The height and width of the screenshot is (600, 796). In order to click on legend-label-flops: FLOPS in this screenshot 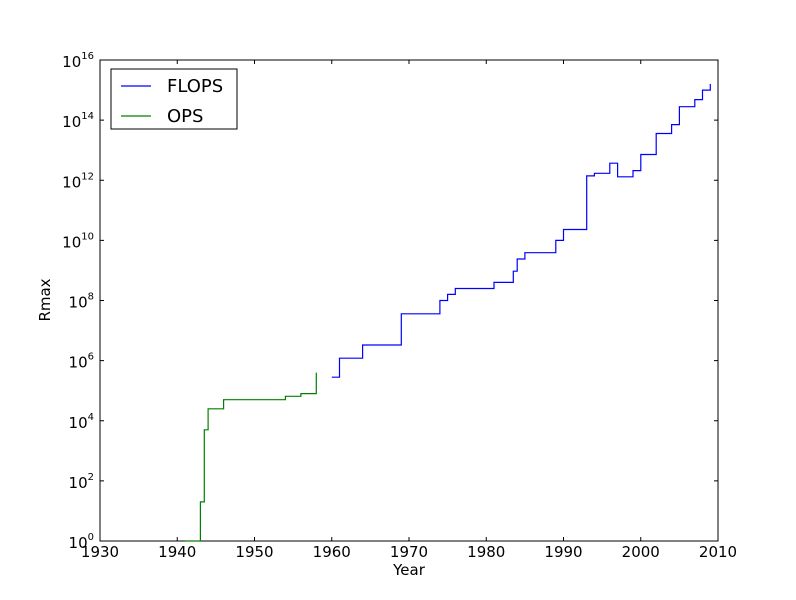, I will do `click(195, 86)`.